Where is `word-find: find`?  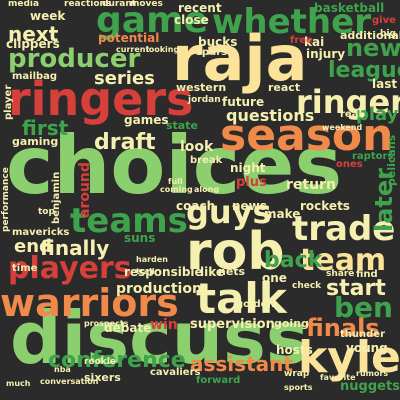 word-find: find is located at coordinates (367, 274).